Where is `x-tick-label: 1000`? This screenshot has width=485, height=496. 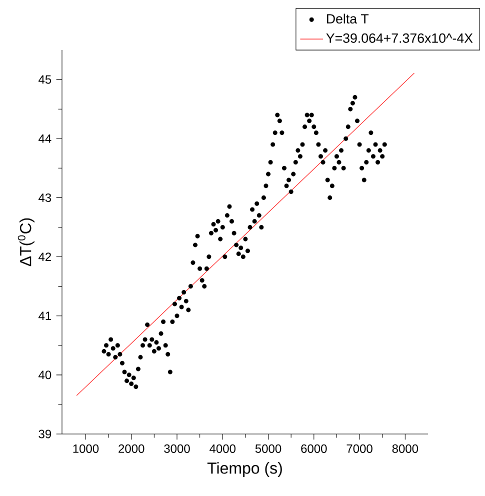
x-tick-label: 1000 is located at coordinates (86, 448).